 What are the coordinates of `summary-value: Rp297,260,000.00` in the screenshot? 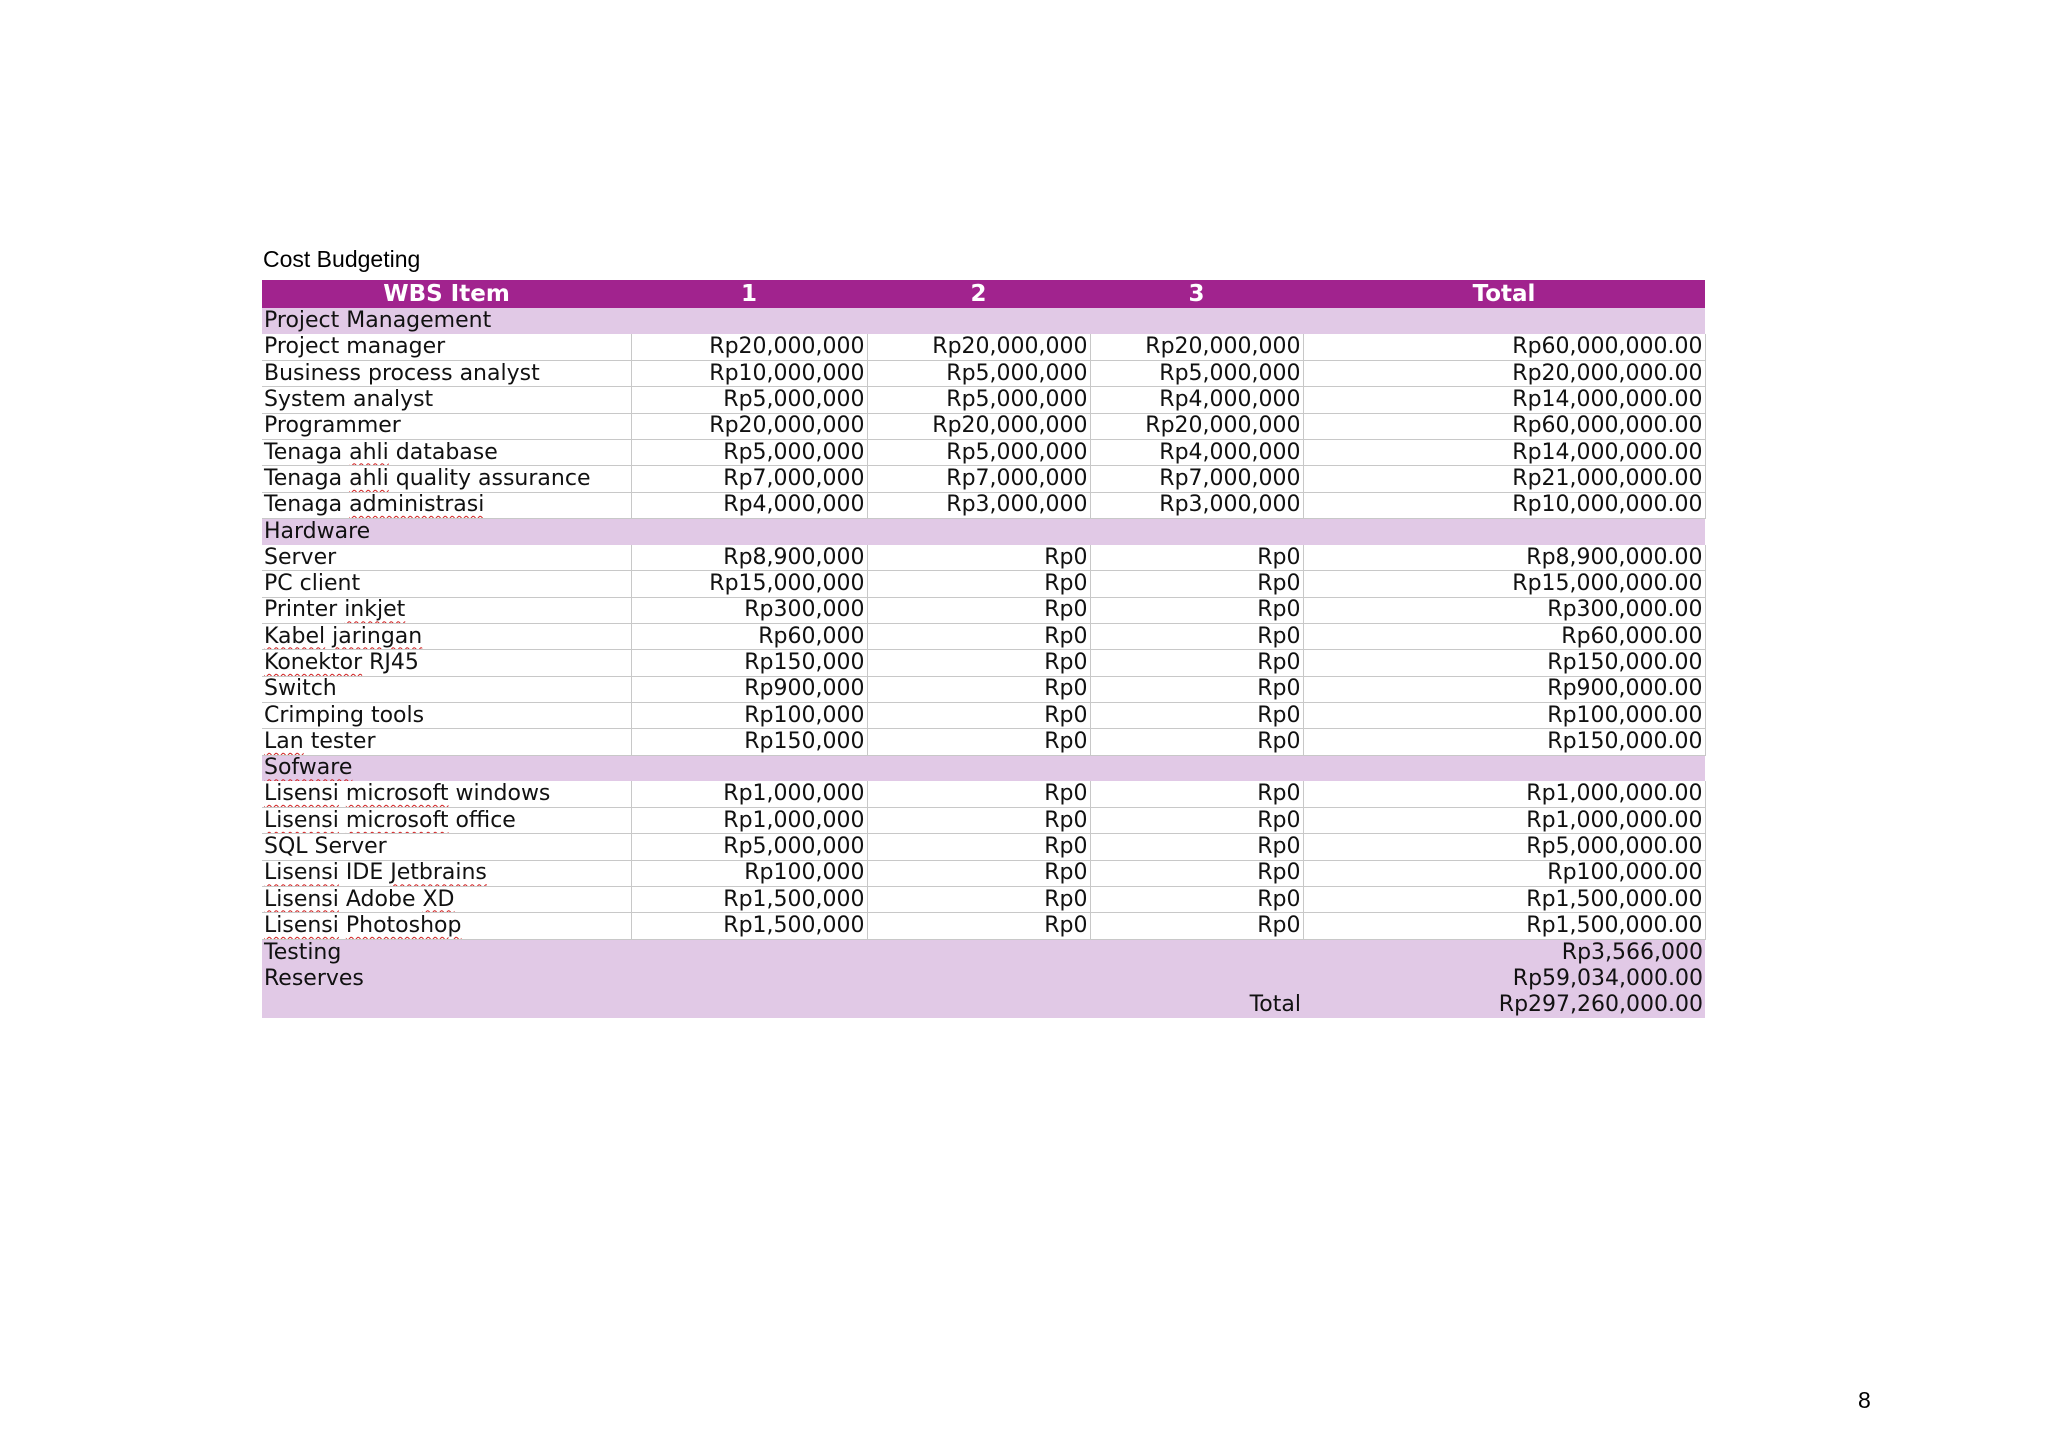 It's located at (1504, 1005).